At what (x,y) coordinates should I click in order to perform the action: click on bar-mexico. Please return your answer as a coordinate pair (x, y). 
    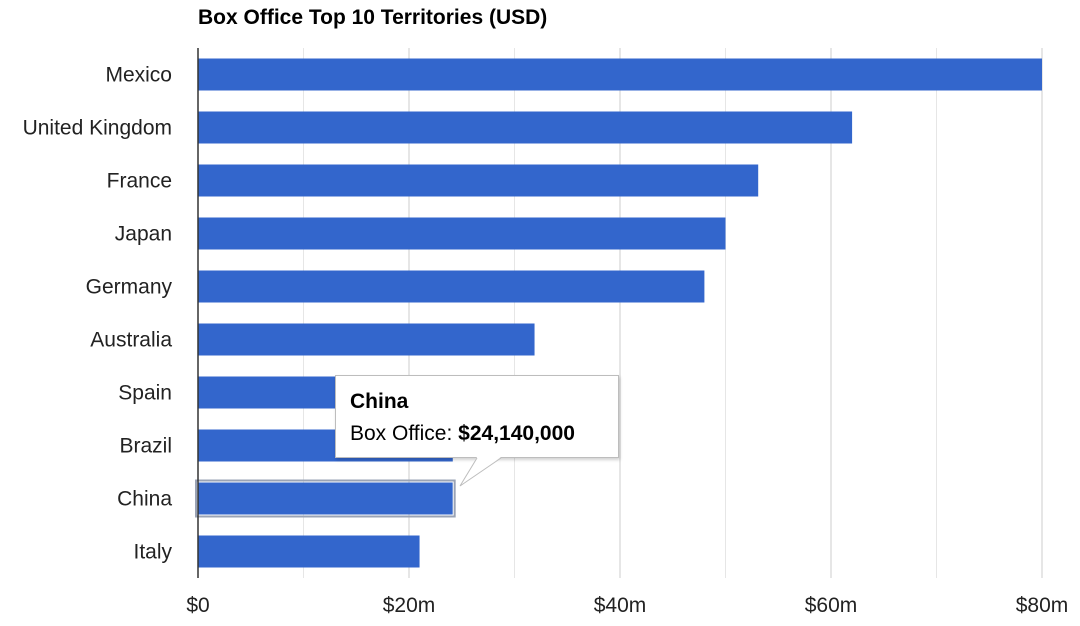
    Looking at the image, I should click on (620, 74).